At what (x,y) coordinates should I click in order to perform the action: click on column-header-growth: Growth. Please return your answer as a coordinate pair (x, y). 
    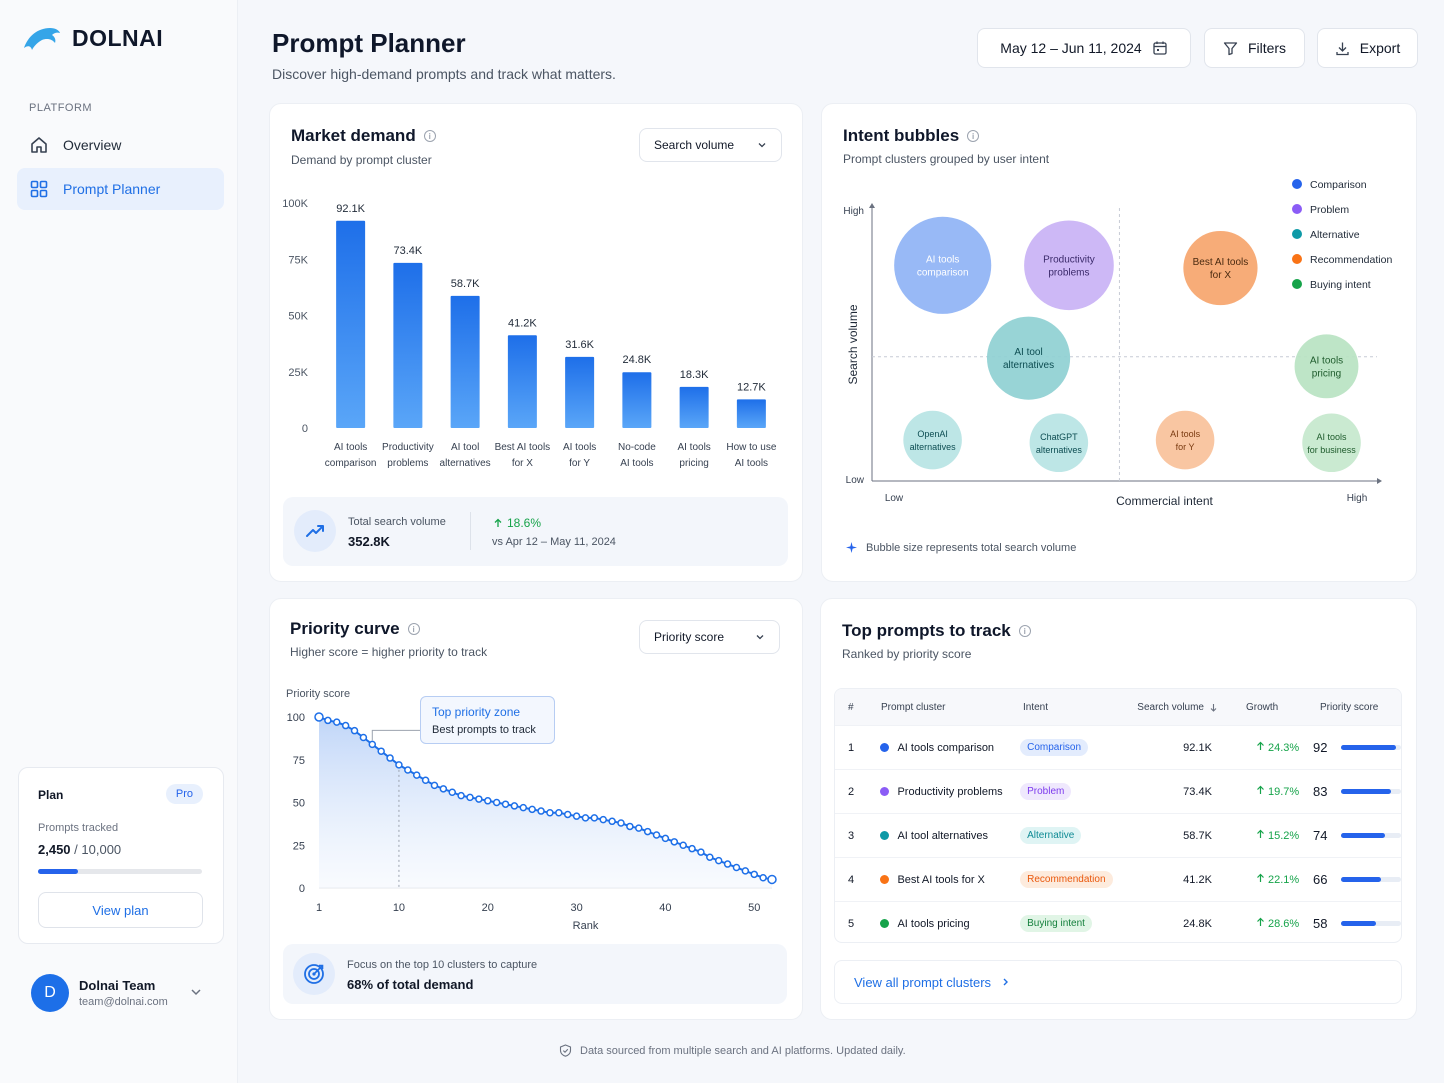
    Looking at the image, I should click on (1262, 707).